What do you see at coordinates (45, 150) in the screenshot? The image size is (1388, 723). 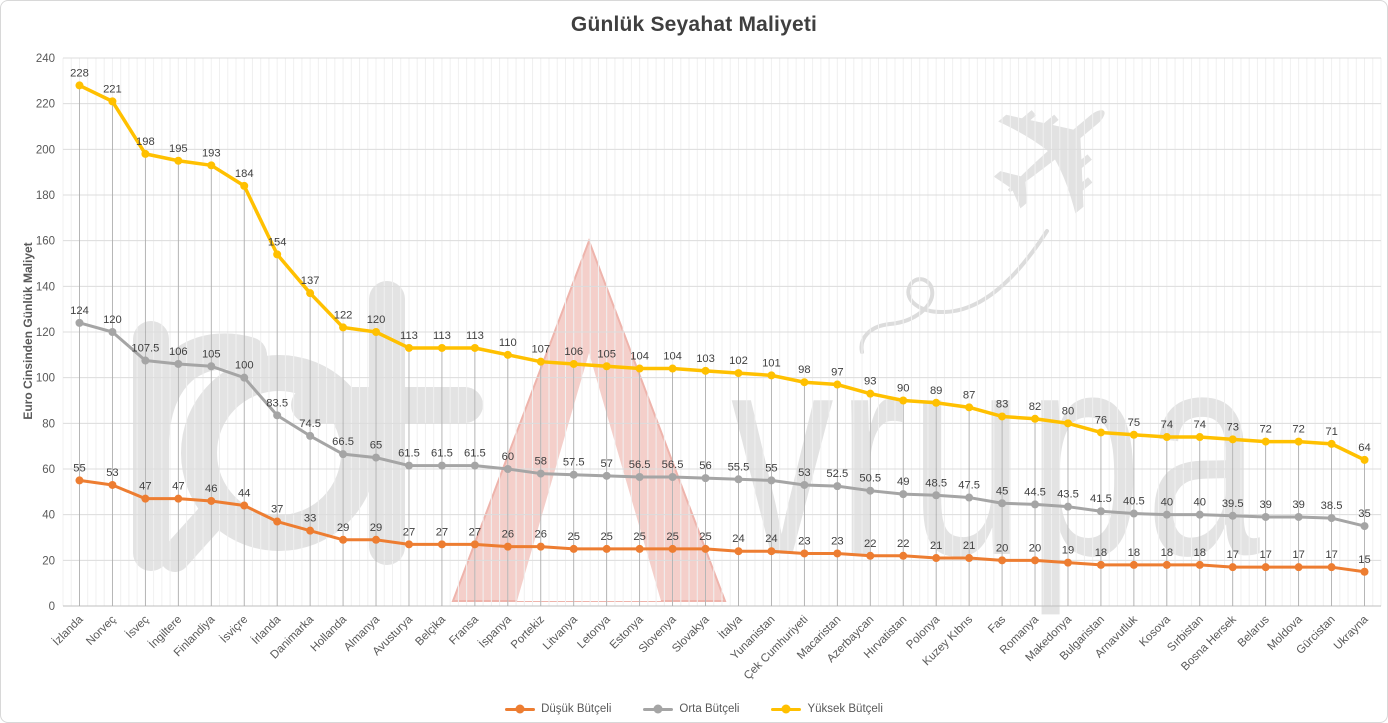 I see `y-tick-label: 200` at bounding box center [45, 150].